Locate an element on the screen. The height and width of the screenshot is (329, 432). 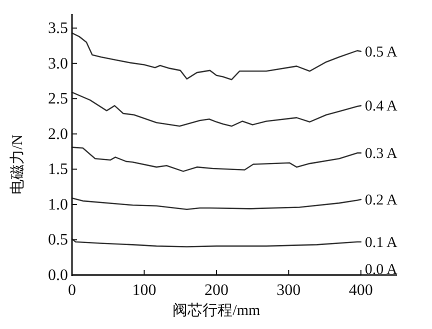
y-tick-label: 0.0 is located at coordinates (58, 275).